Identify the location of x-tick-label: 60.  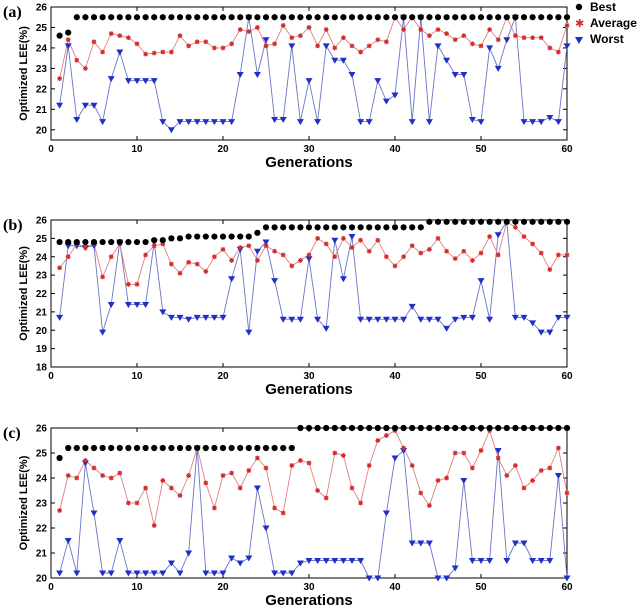
(567, 149).